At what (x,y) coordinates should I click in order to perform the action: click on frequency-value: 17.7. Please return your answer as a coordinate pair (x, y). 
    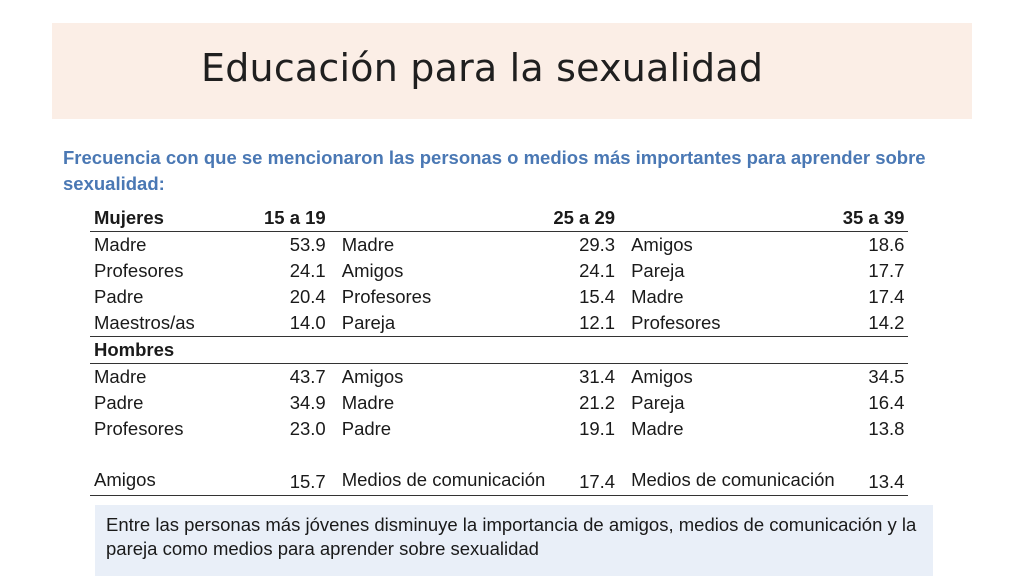
    Looking at the image, I should click on (886, 270).